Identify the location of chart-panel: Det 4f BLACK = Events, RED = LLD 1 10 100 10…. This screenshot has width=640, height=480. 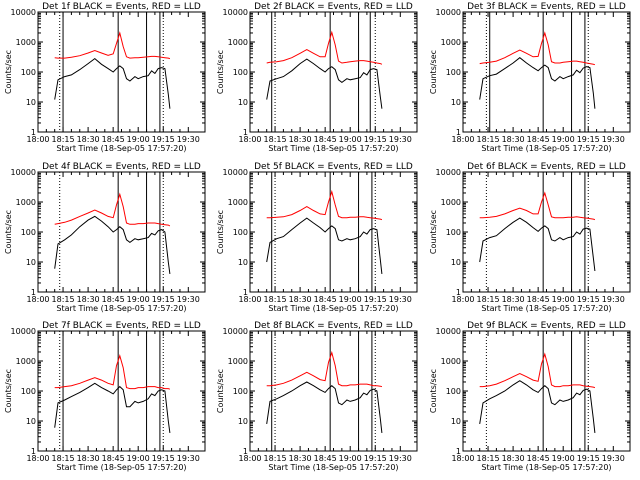
(105, 237).